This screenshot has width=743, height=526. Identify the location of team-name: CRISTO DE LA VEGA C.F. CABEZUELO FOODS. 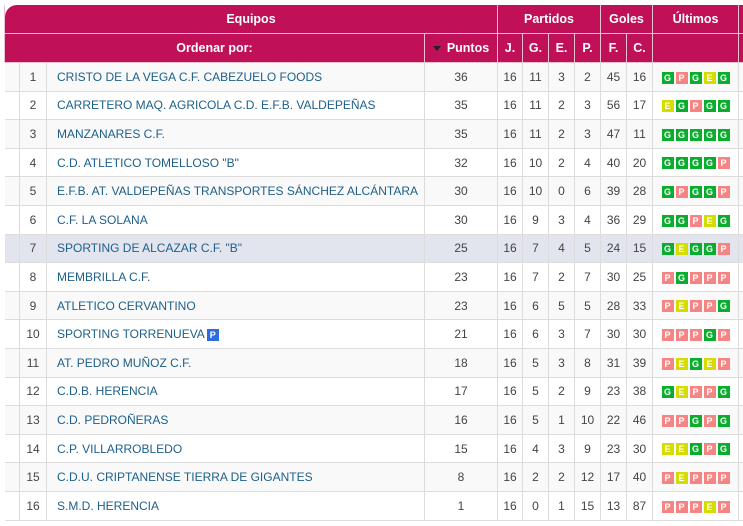
(235, 77).